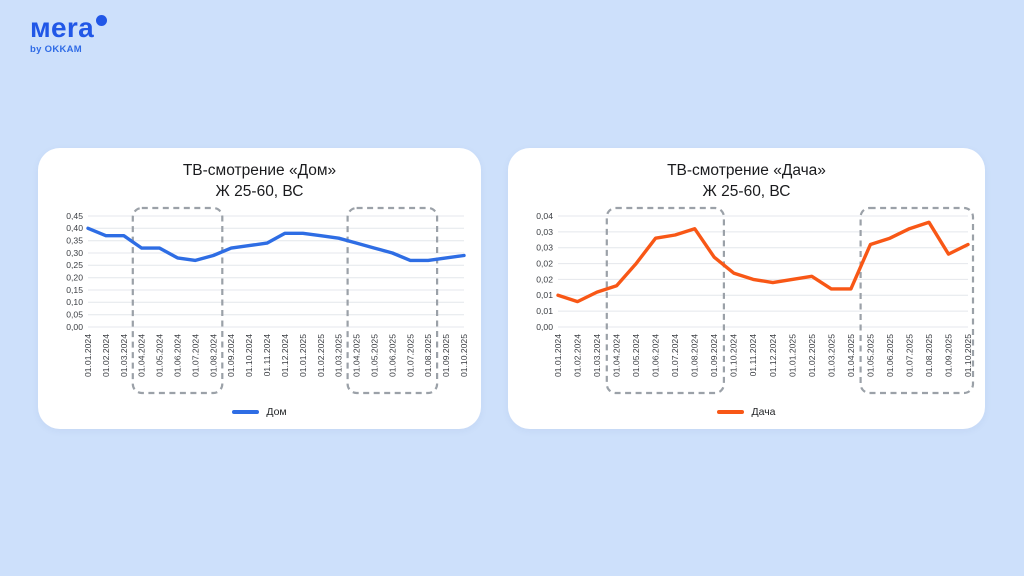 The width and height of the screenshot is (1024, 576). What do you see at coordinates (62, 27) in the screenshot?
I see `logo-brand-text: мera` at bounding box center [62, 27].